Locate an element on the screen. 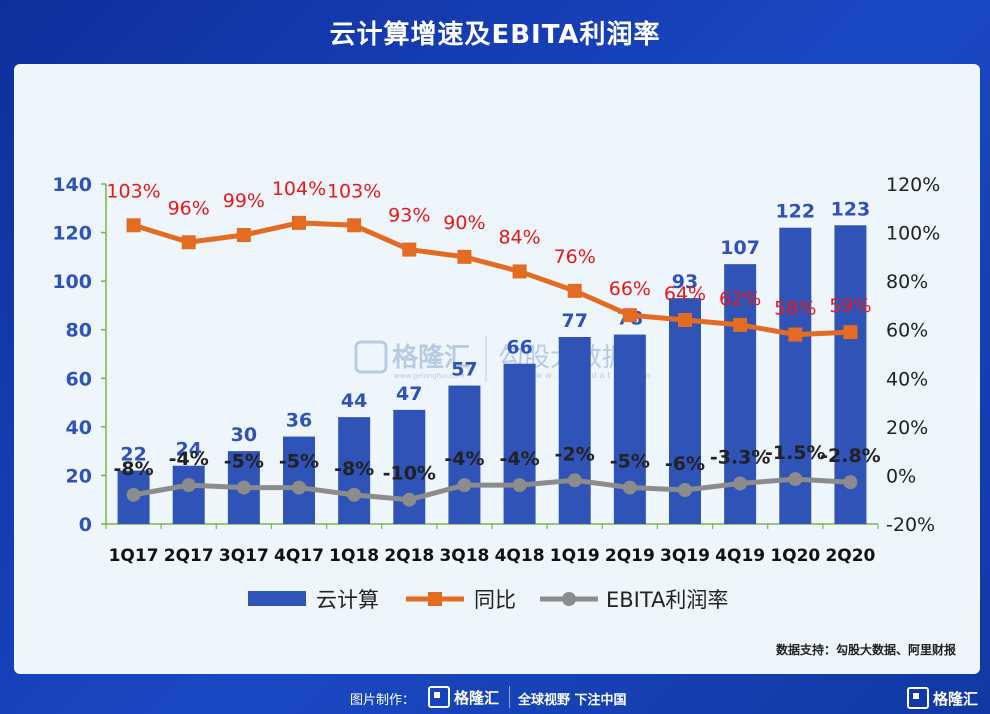 Image resolution: width=990 pixels, height=714 pixels. bar-label: 22 is located at coordinates (133, 455).